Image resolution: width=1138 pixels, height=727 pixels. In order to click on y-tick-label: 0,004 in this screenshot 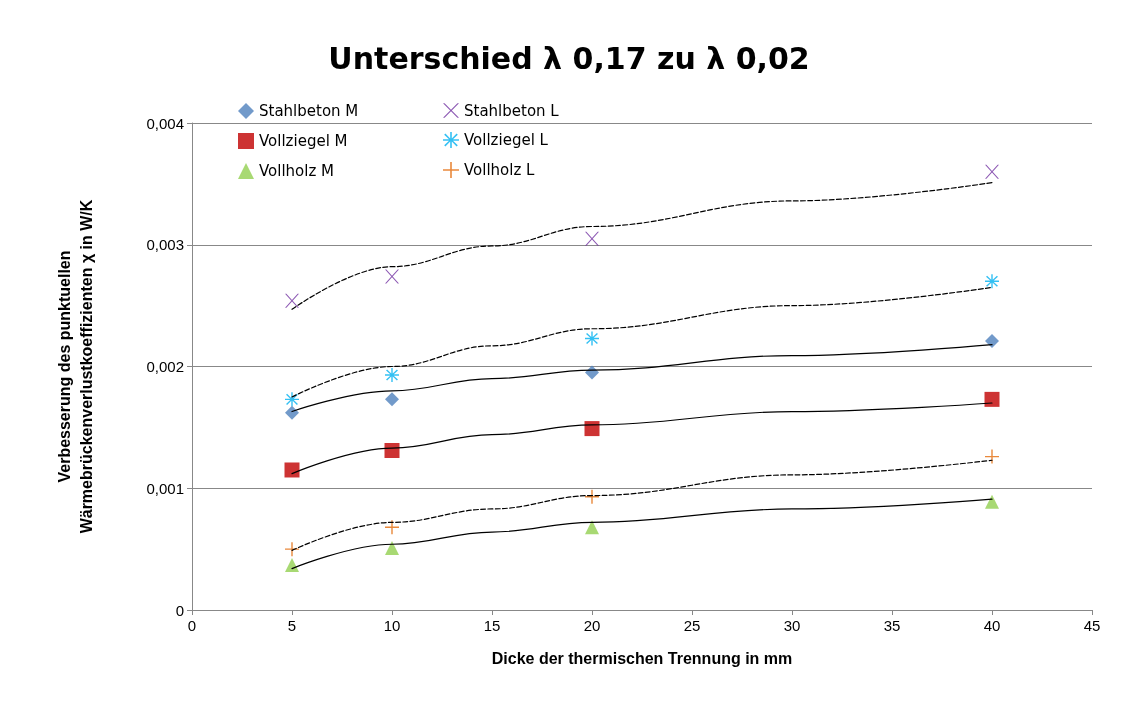, I will do `click(165, 123)`.